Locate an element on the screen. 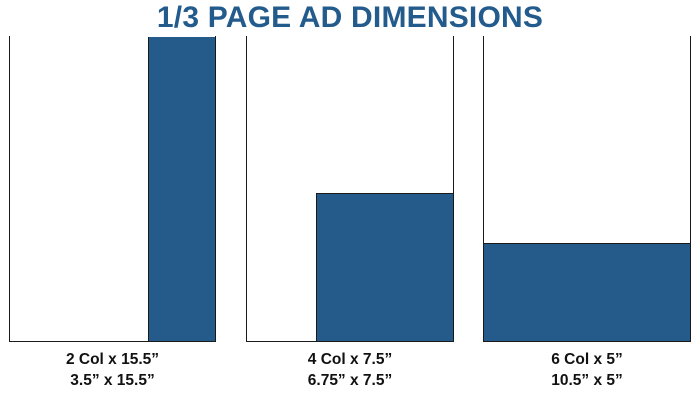 This screenshot has width=700, height=400. columns-label: 6 Col x 5” is located at coordinates (587, 359).